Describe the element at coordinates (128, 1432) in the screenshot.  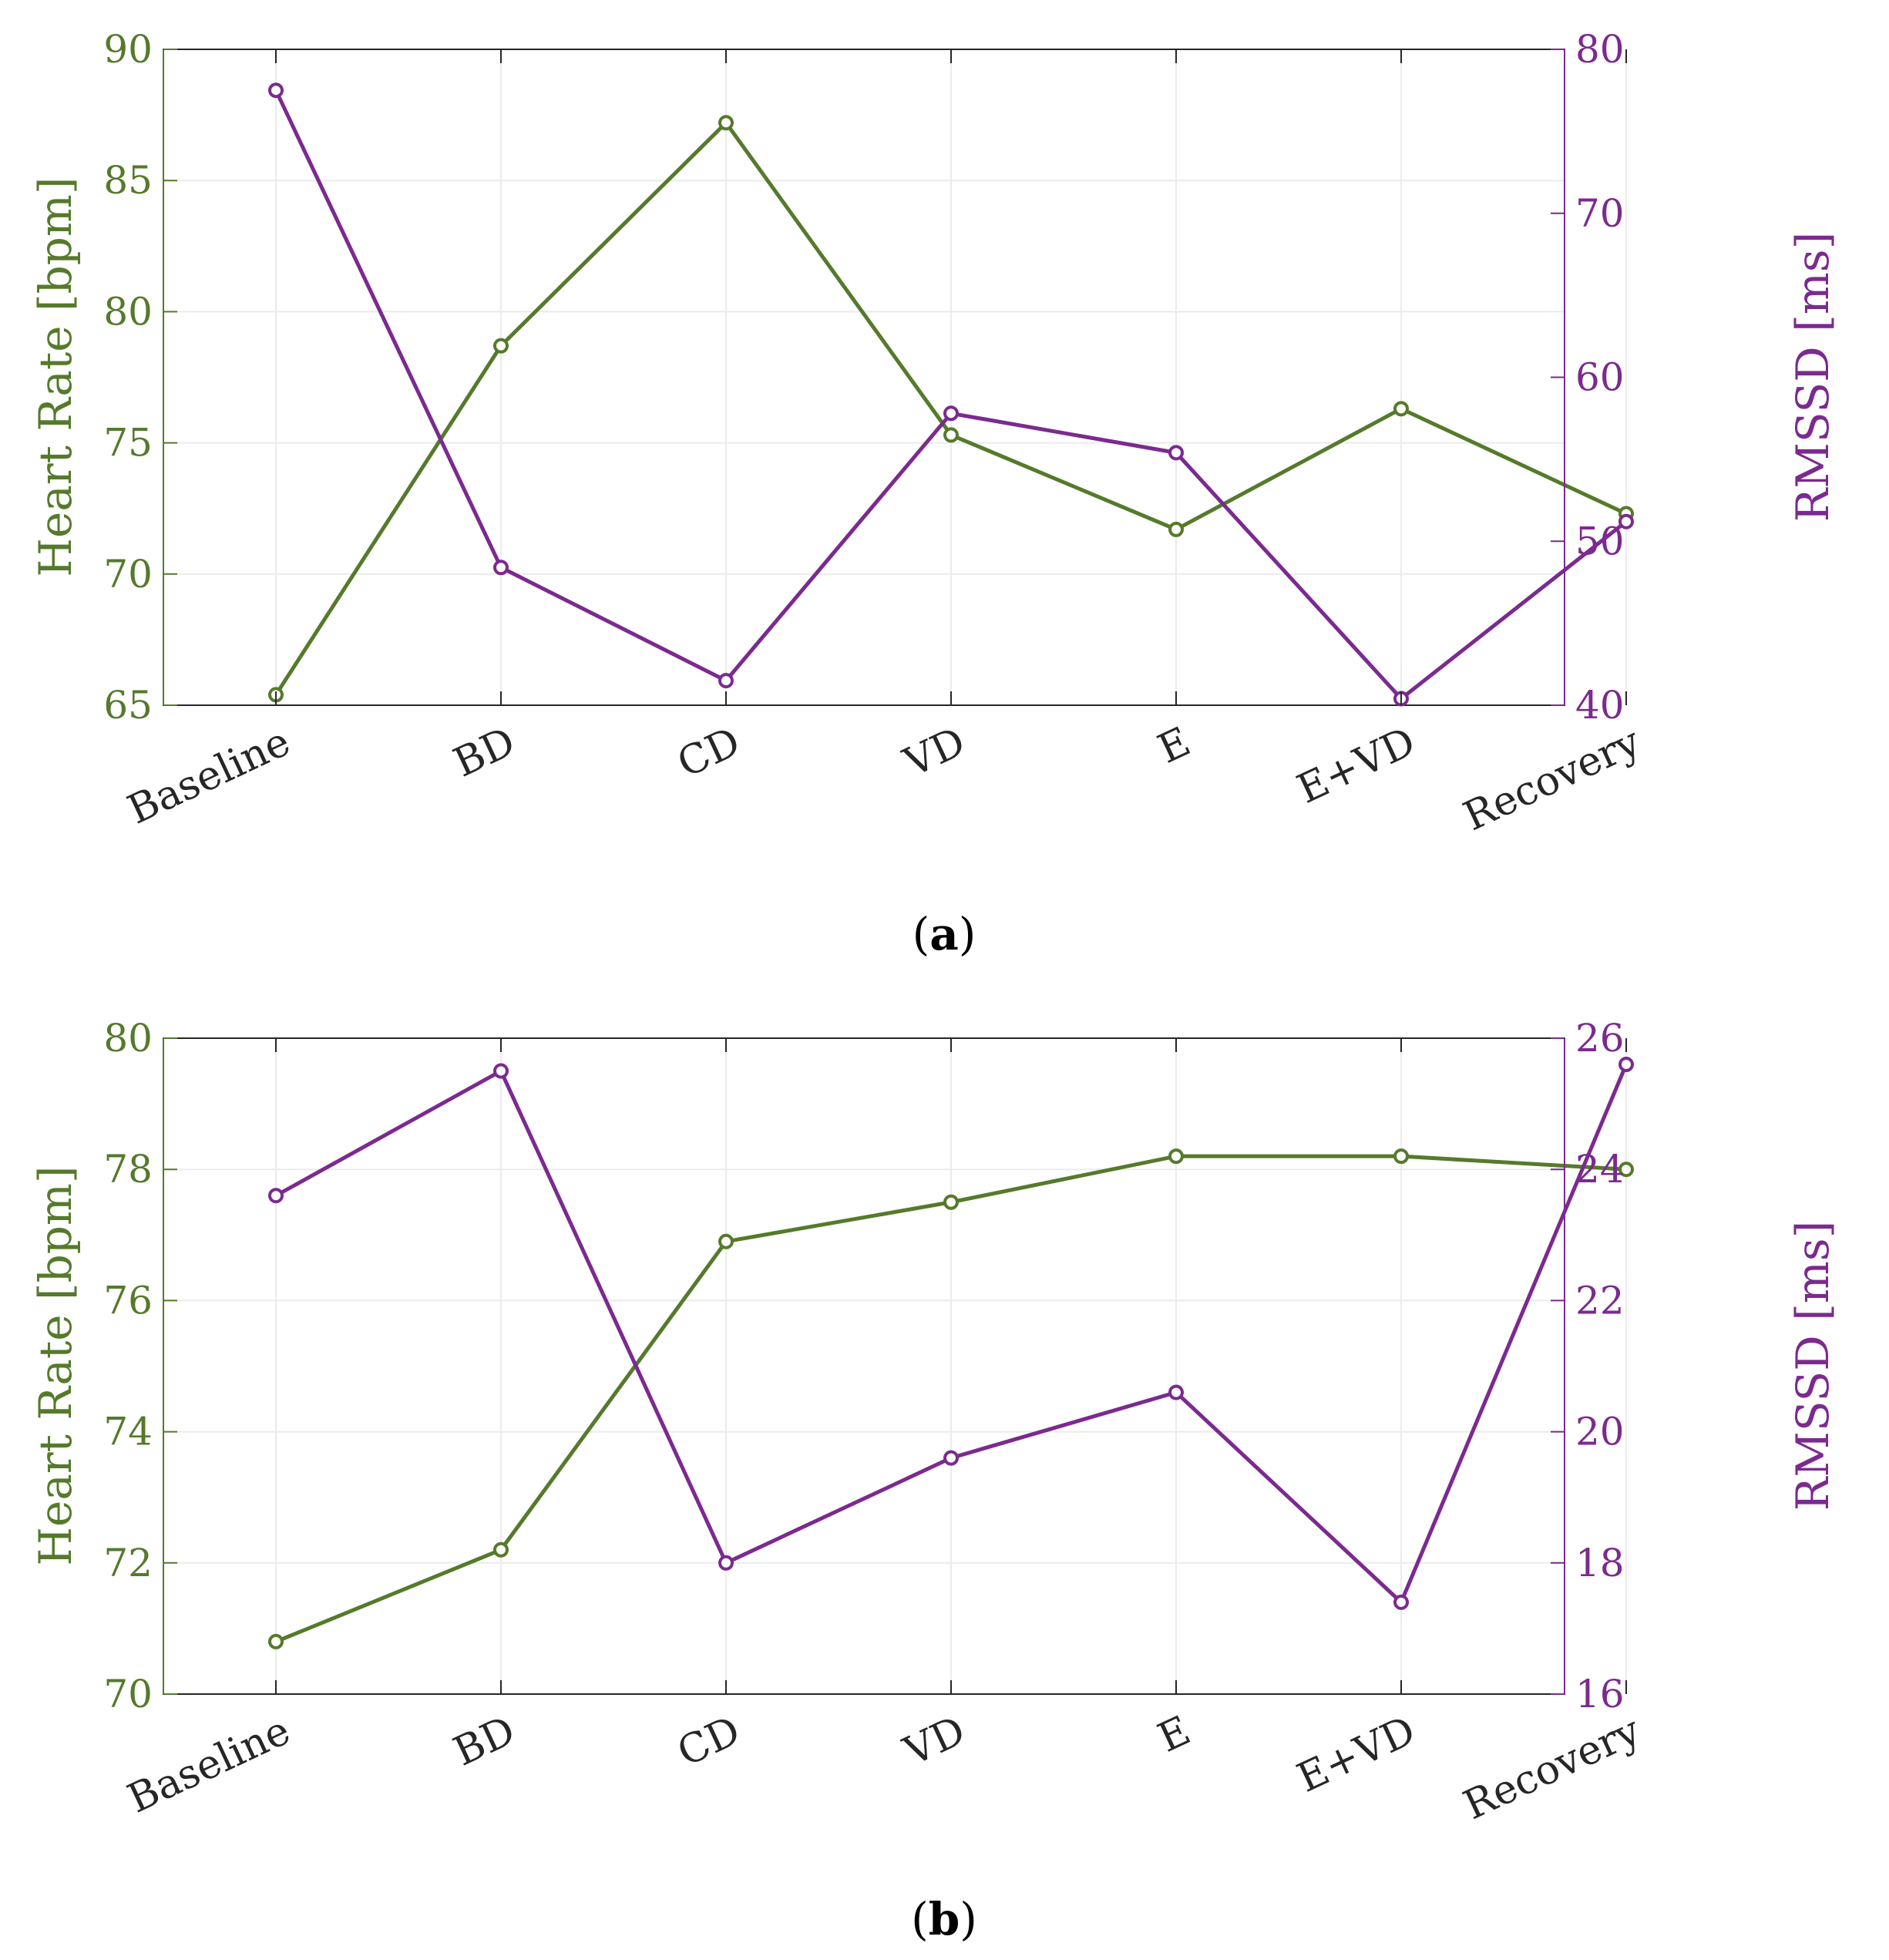
I see `left-tick-label: 74` at that location.